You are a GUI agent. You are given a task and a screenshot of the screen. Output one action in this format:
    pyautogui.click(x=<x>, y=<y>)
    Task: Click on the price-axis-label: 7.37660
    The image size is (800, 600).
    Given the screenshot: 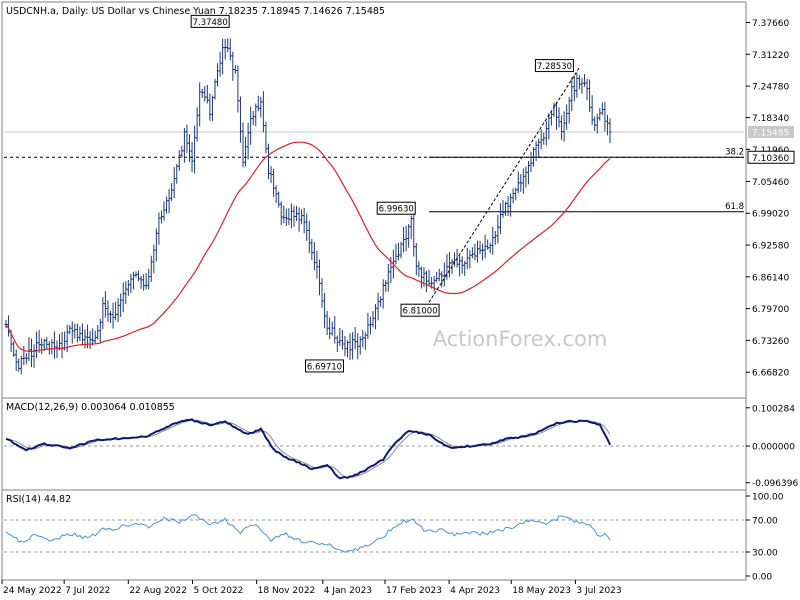 What is the action you would take?
    pyautogui.click(x=770, y=24)
    